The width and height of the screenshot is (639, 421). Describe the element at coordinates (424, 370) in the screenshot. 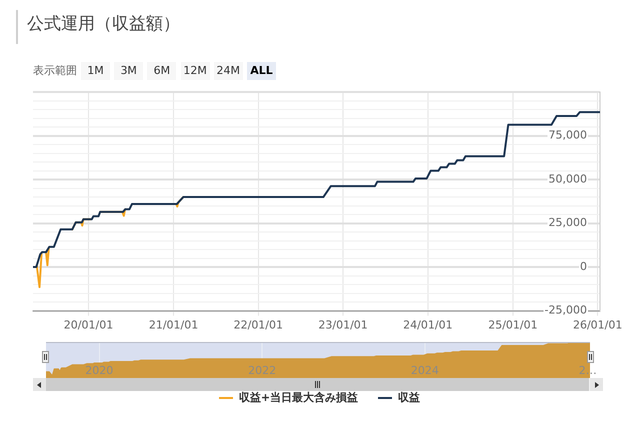

I see `x-tick-label: 2024` at that location.